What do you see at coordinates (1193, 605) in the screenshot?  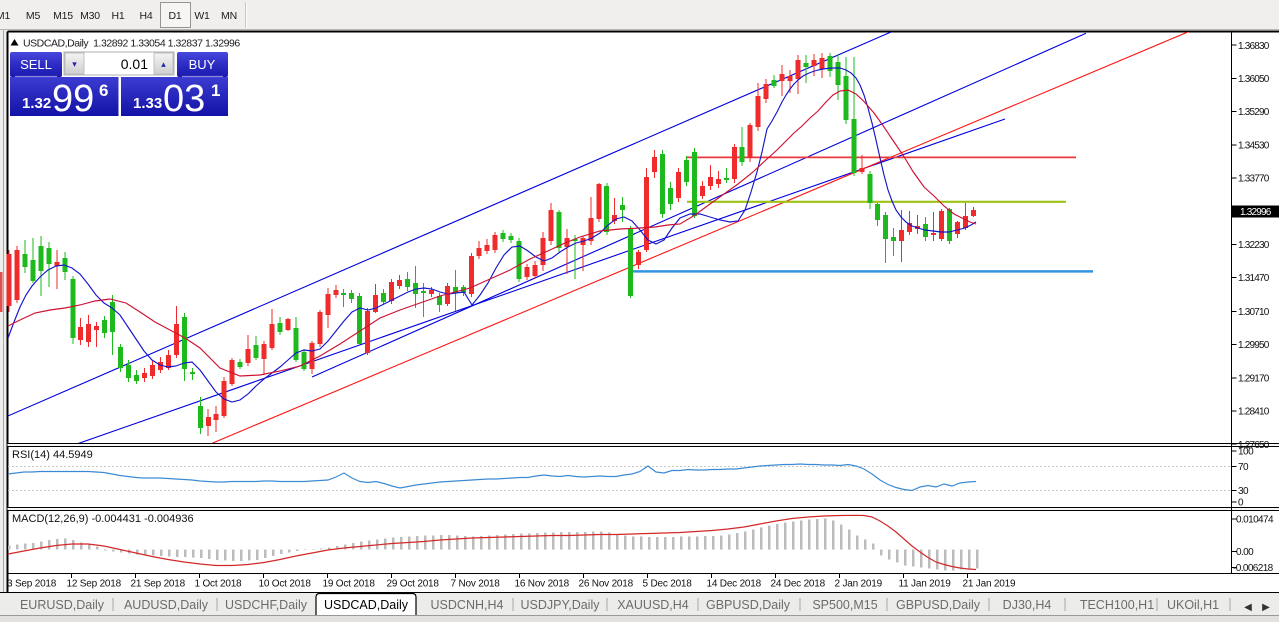 I see `svg-text: UKOil,H1` at bounding box center [1193, 605].